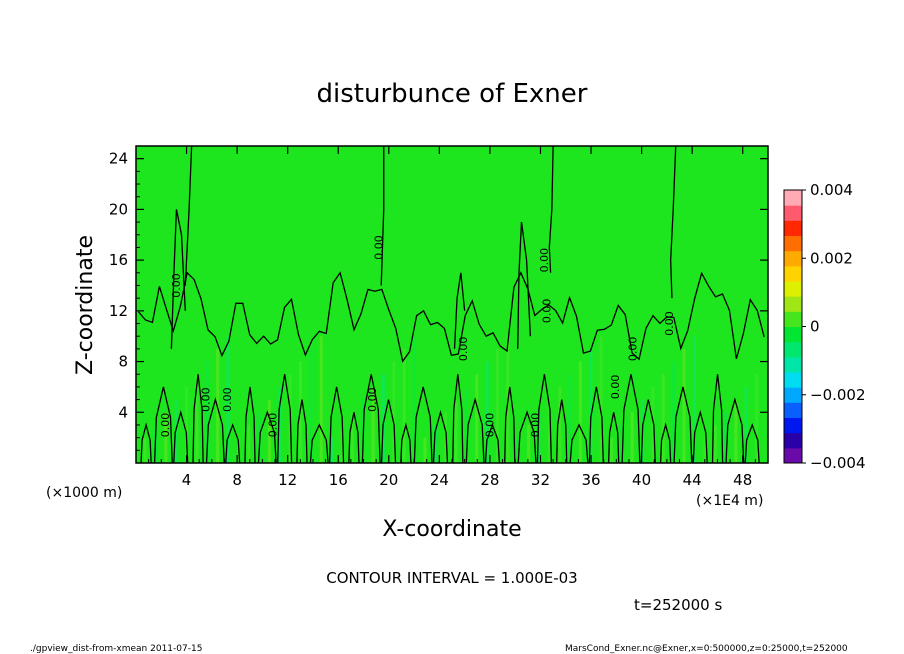  I want to click on x-tick-label: 48, so click(742, 480).